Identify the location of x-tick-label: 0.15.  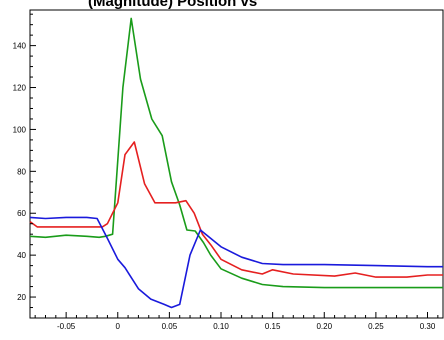
(273, 326).